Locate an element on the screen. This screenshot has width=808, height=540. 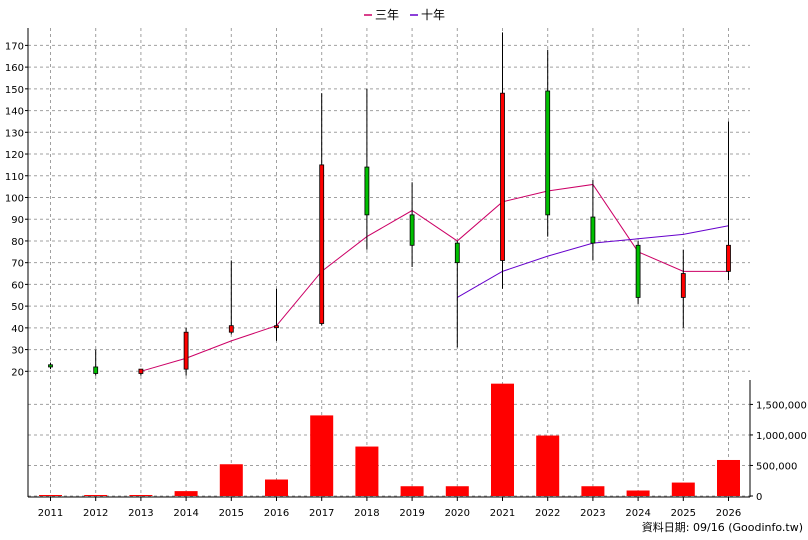
x-tick-label: 2017 is located at coordinates (321, 513).